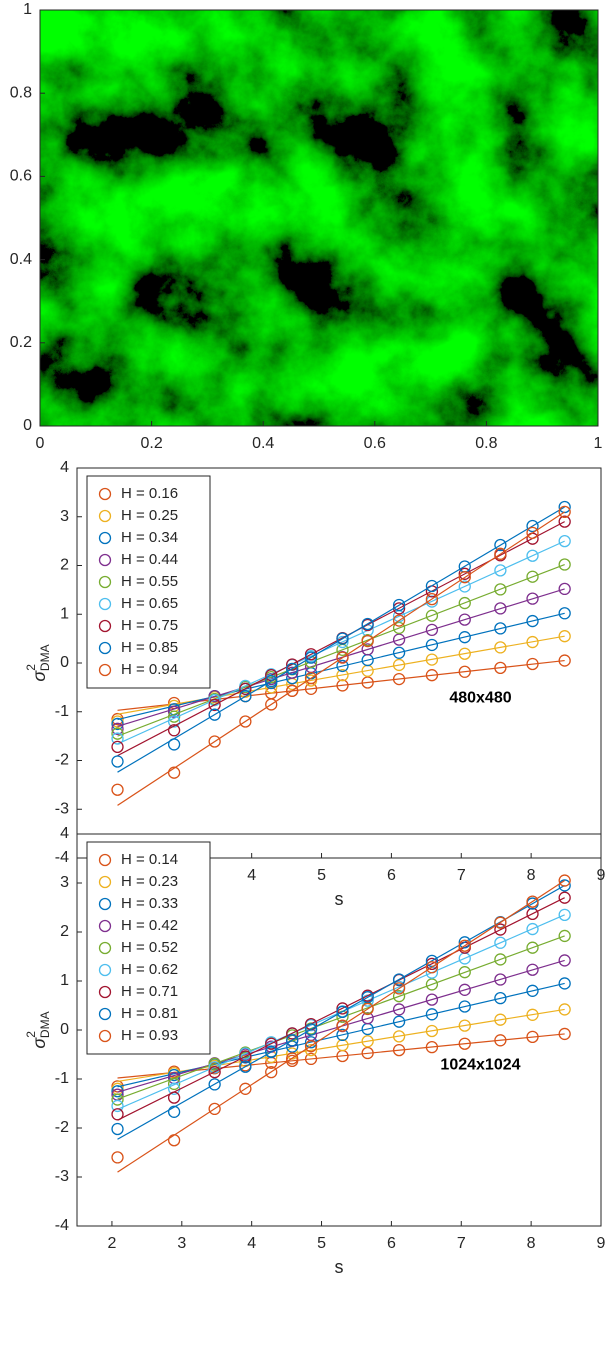 The image size is (613, 1364). What do you see at coordinates (64, 516) in the screenshot?
I see `y-tick-label: 3` at bounding box center [64, 516].